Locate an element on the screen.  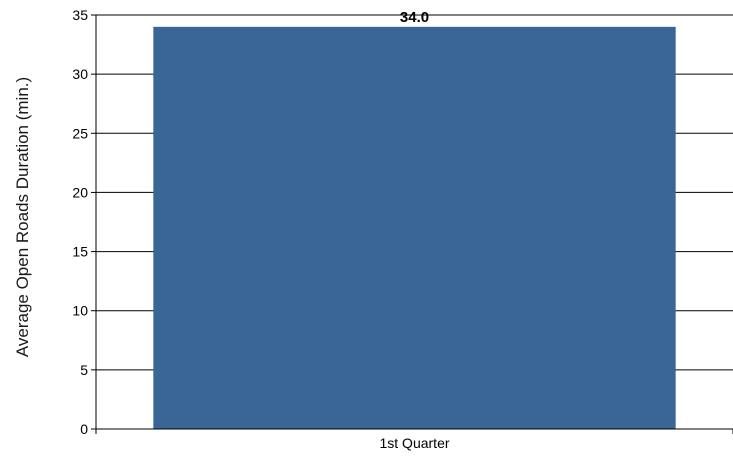
bar-value-label: 34.0 is located at coordinates (414, 17).